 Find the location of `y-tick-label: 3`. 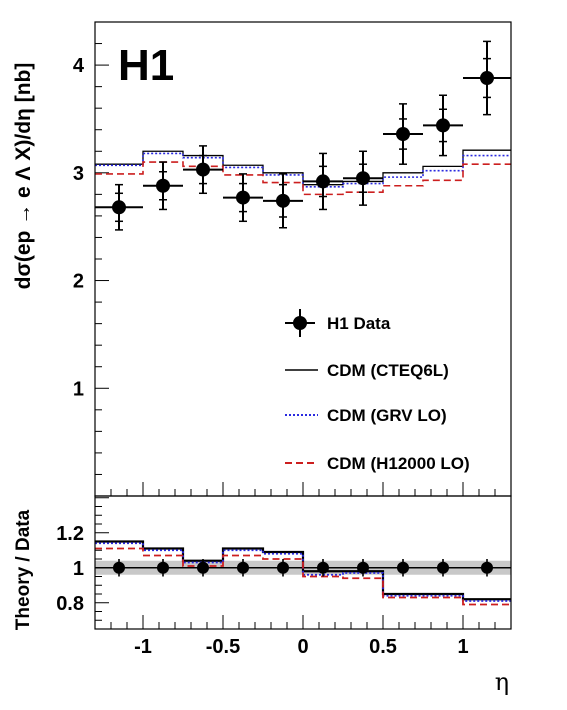

y-tick-label: 3 is located at coordinates (78, 174).